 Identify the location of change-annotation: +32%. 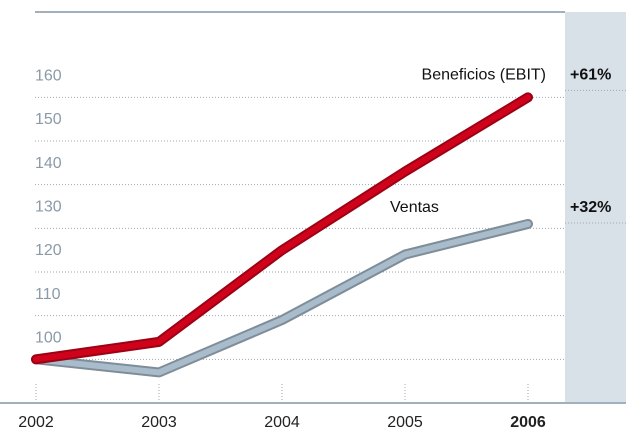
(590, 207).